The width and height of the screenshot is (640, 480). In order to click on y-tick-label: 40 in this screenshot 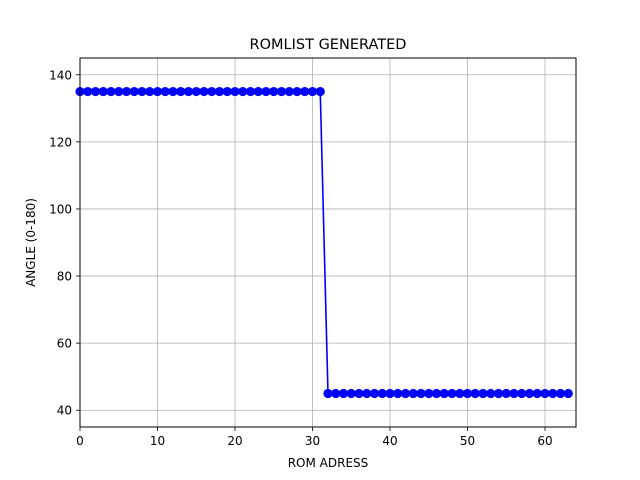, I will do `click(64, 411)`.